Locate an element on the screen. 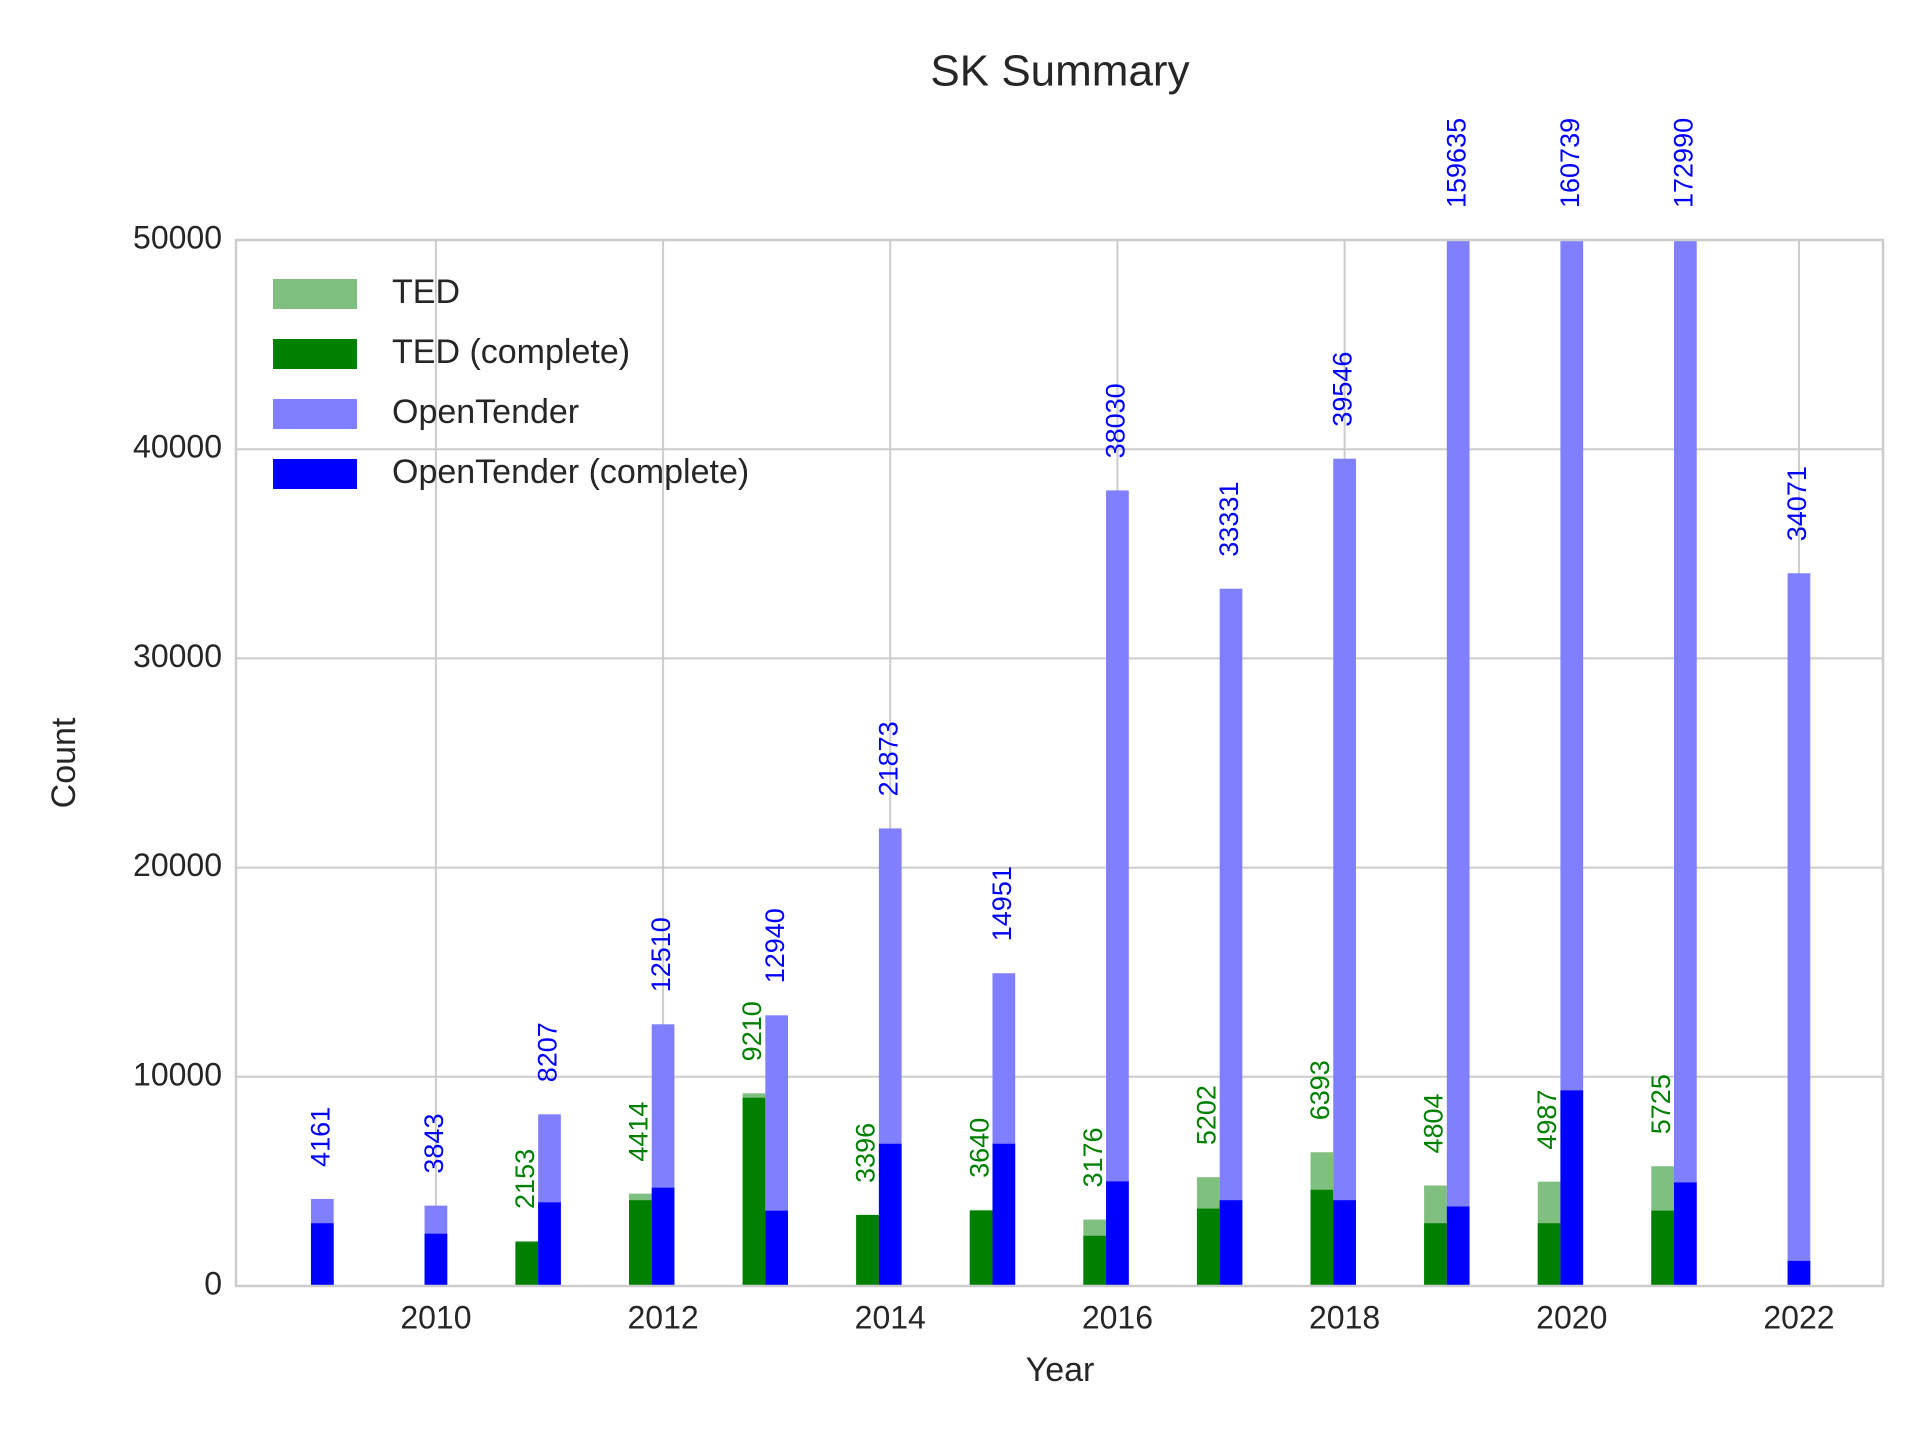  value-label: 33331 is located at coordinates (1229, 519).